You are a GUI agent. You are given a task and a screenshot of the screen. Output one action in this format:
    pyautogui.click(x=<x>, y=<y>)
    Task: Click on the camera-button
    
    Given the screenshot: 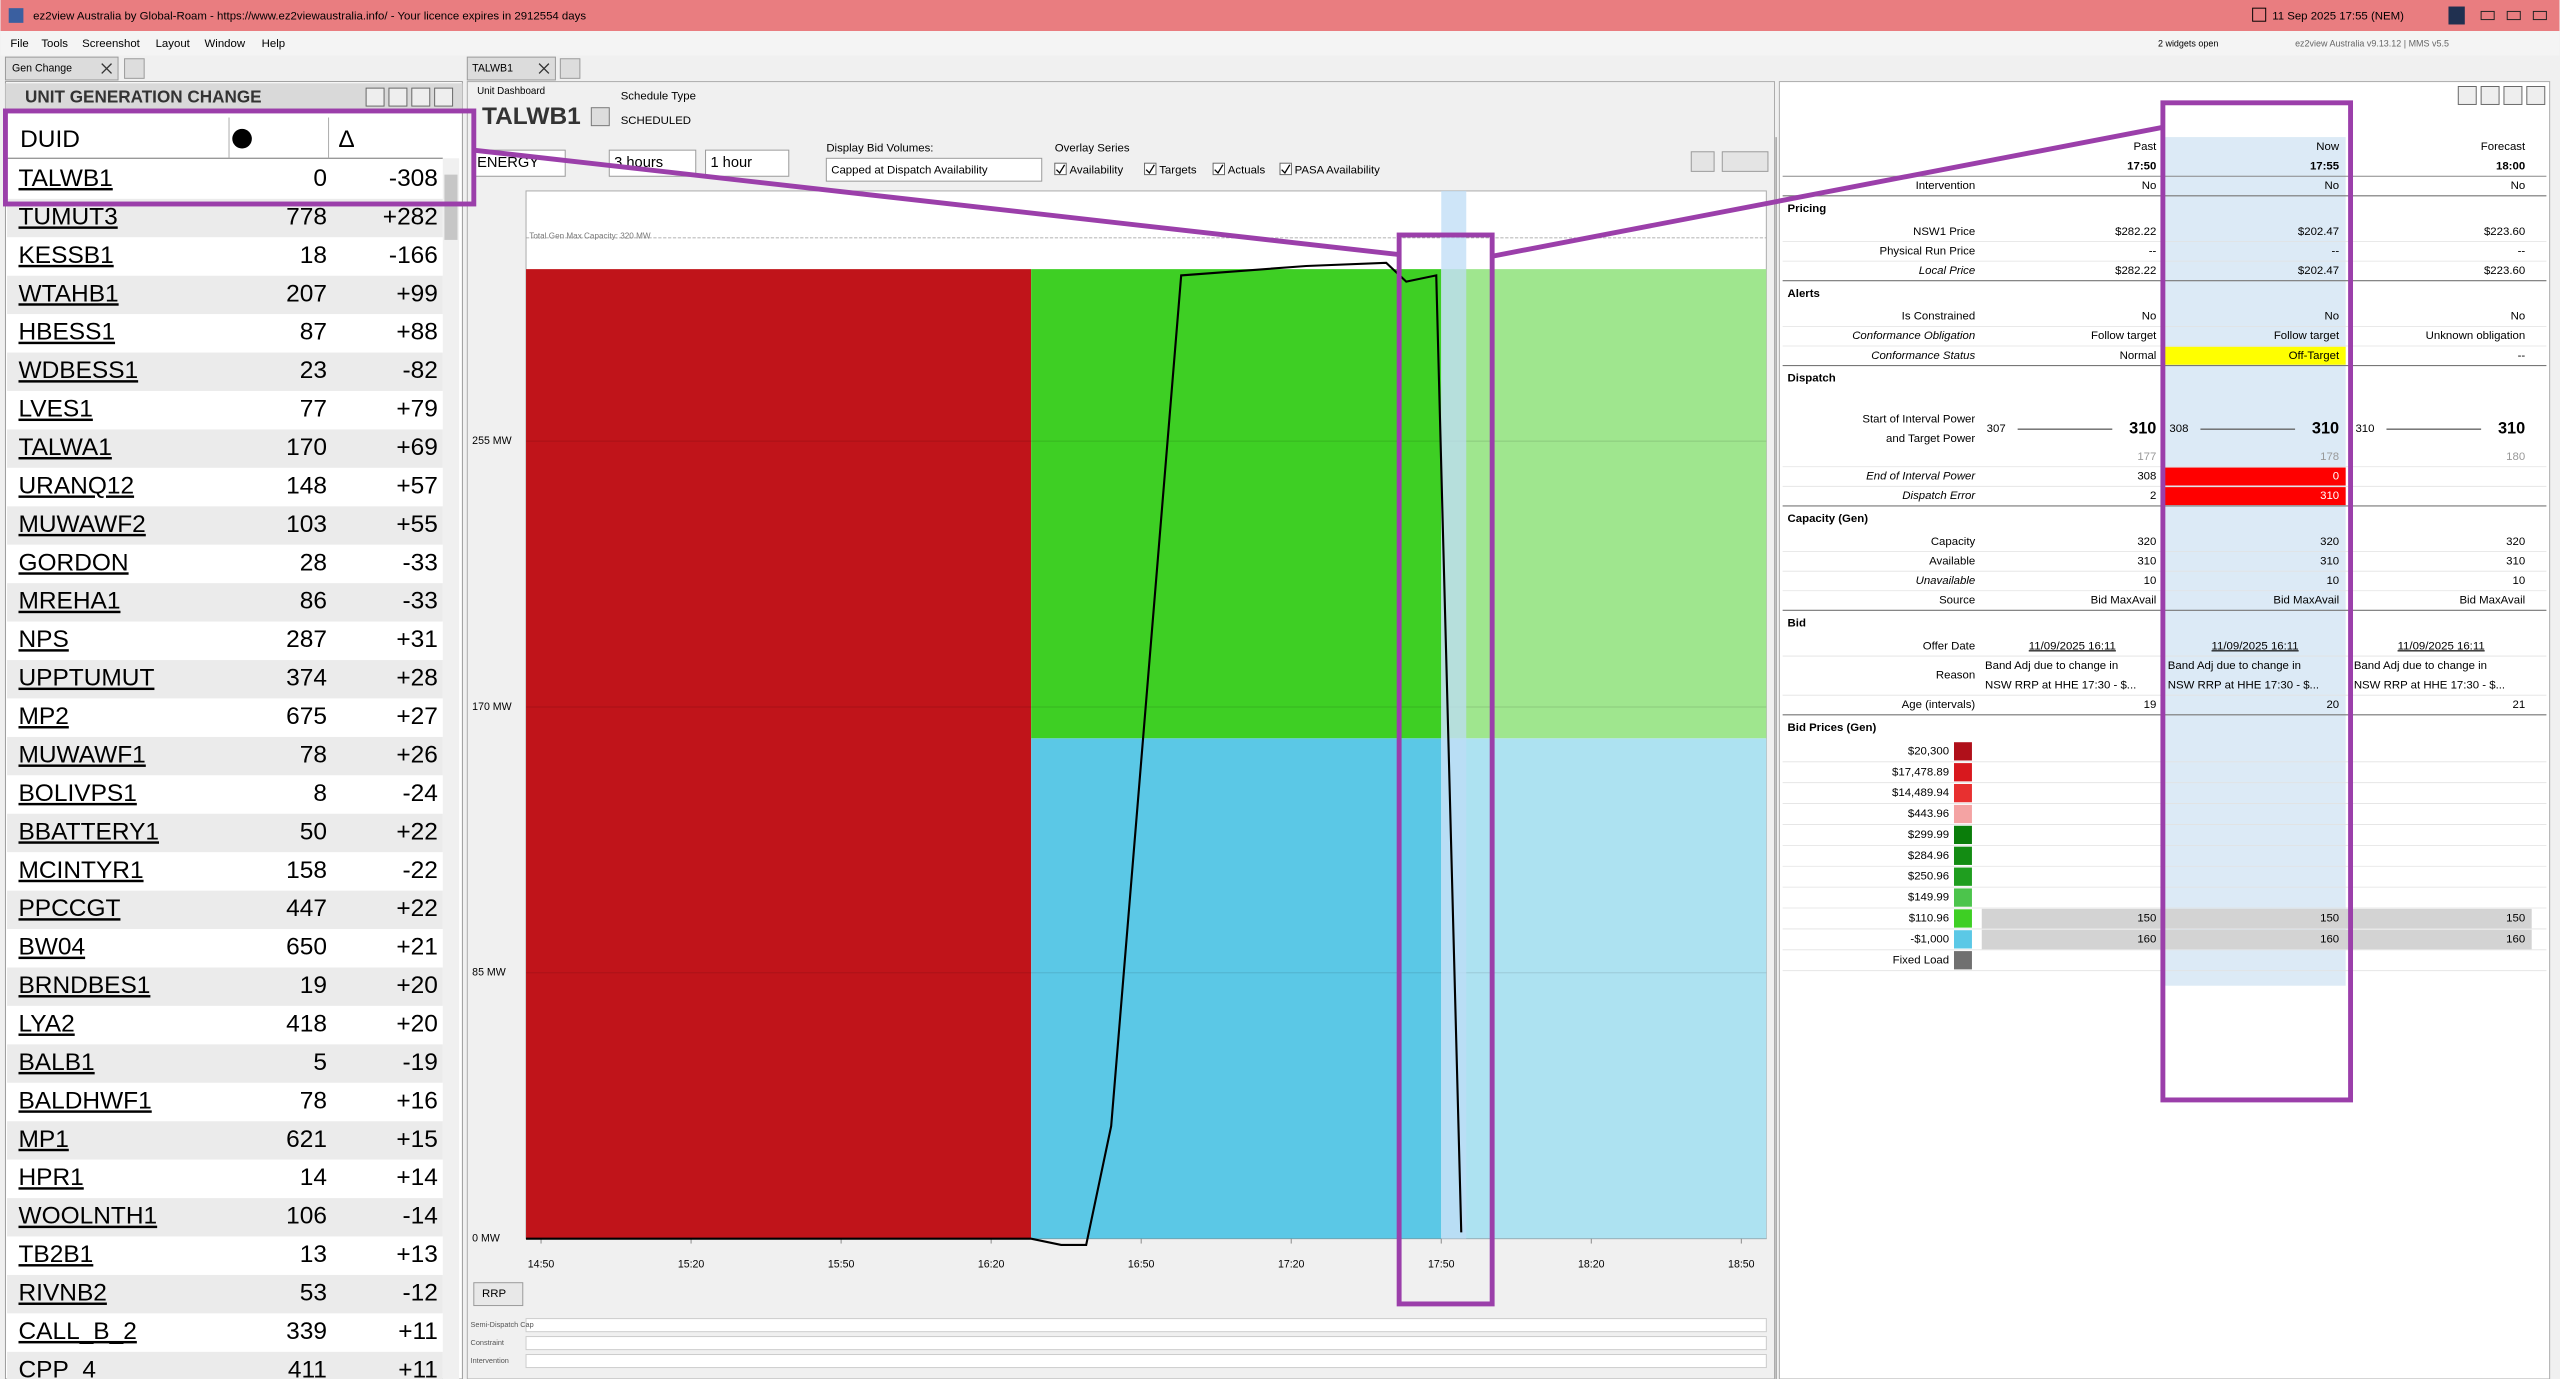 What is the action you would take?
    pyautogui.click(x=1702, y=161)
    